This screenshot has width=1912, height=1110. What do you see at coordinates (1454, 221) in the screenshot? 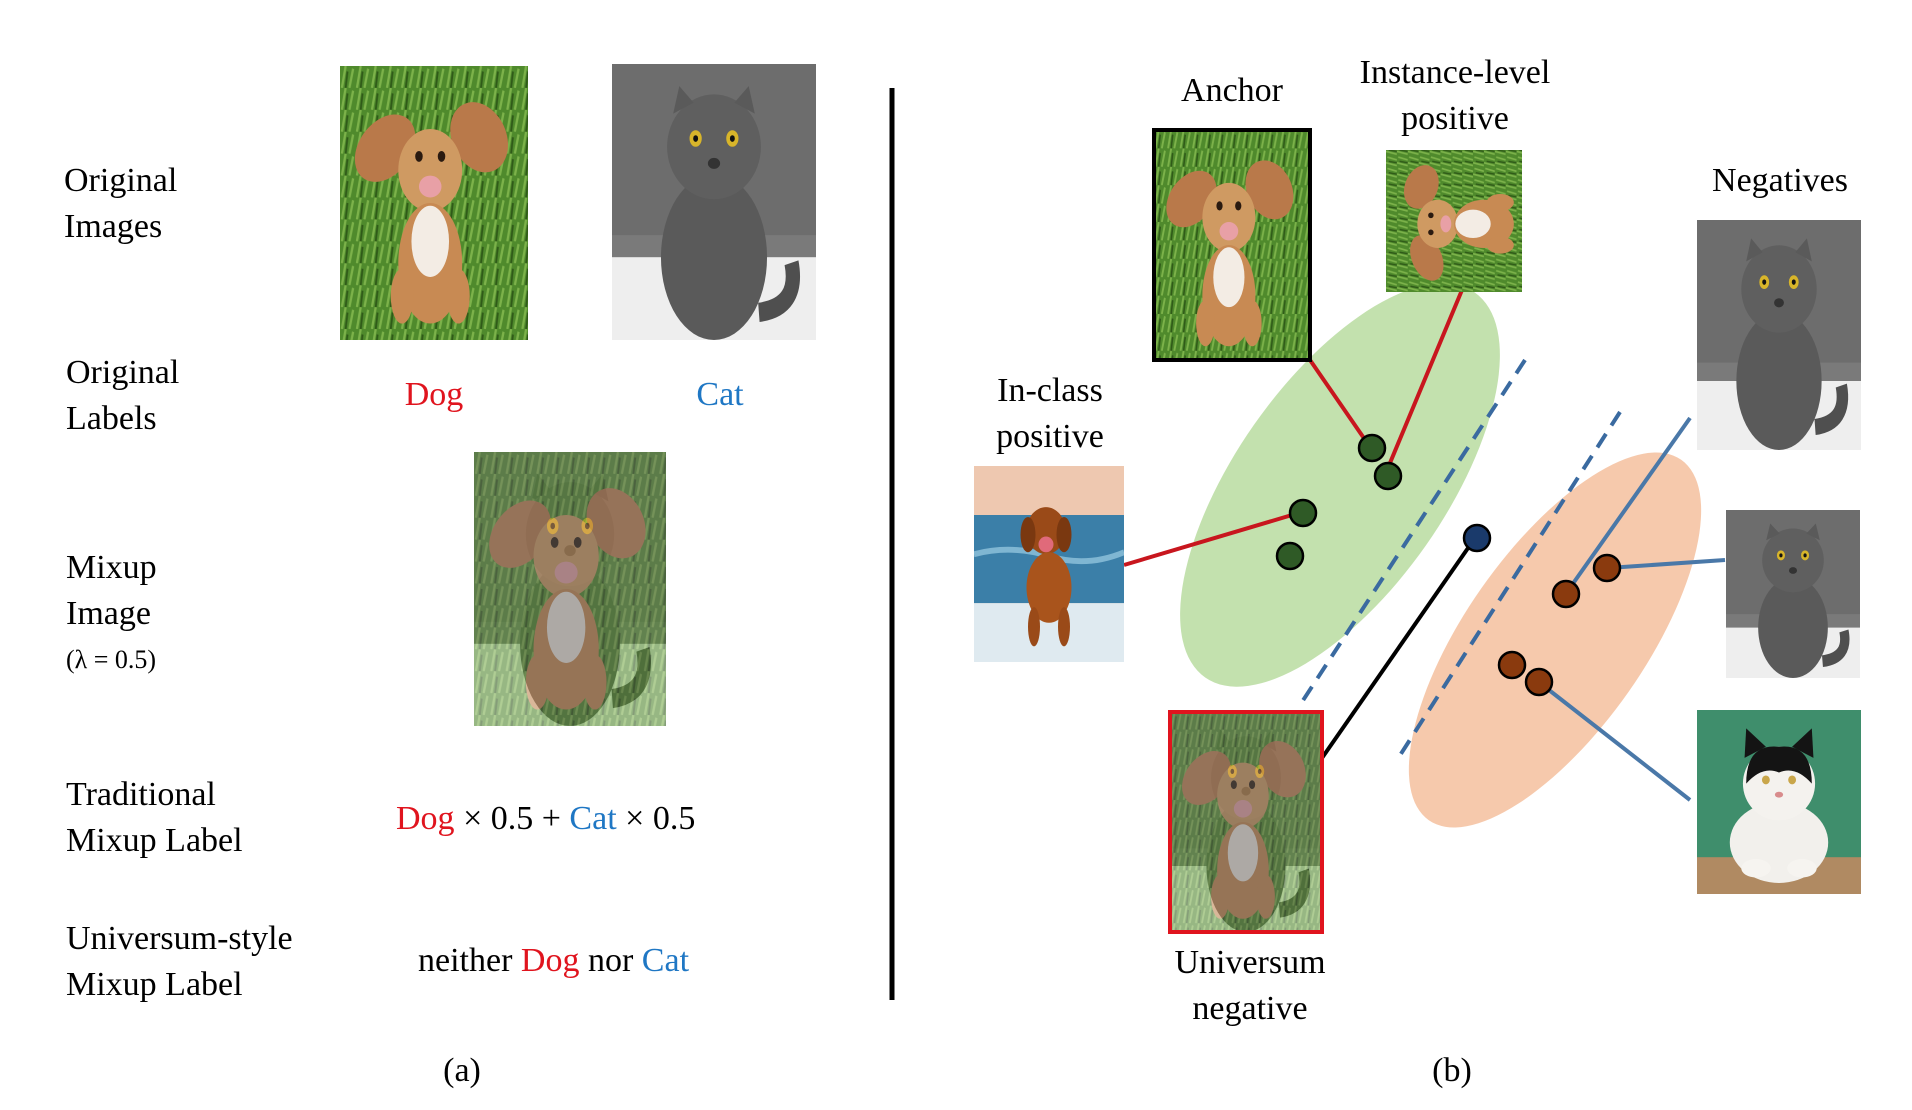
I see `instance-positive-image` at bounding box center [1454, 221].